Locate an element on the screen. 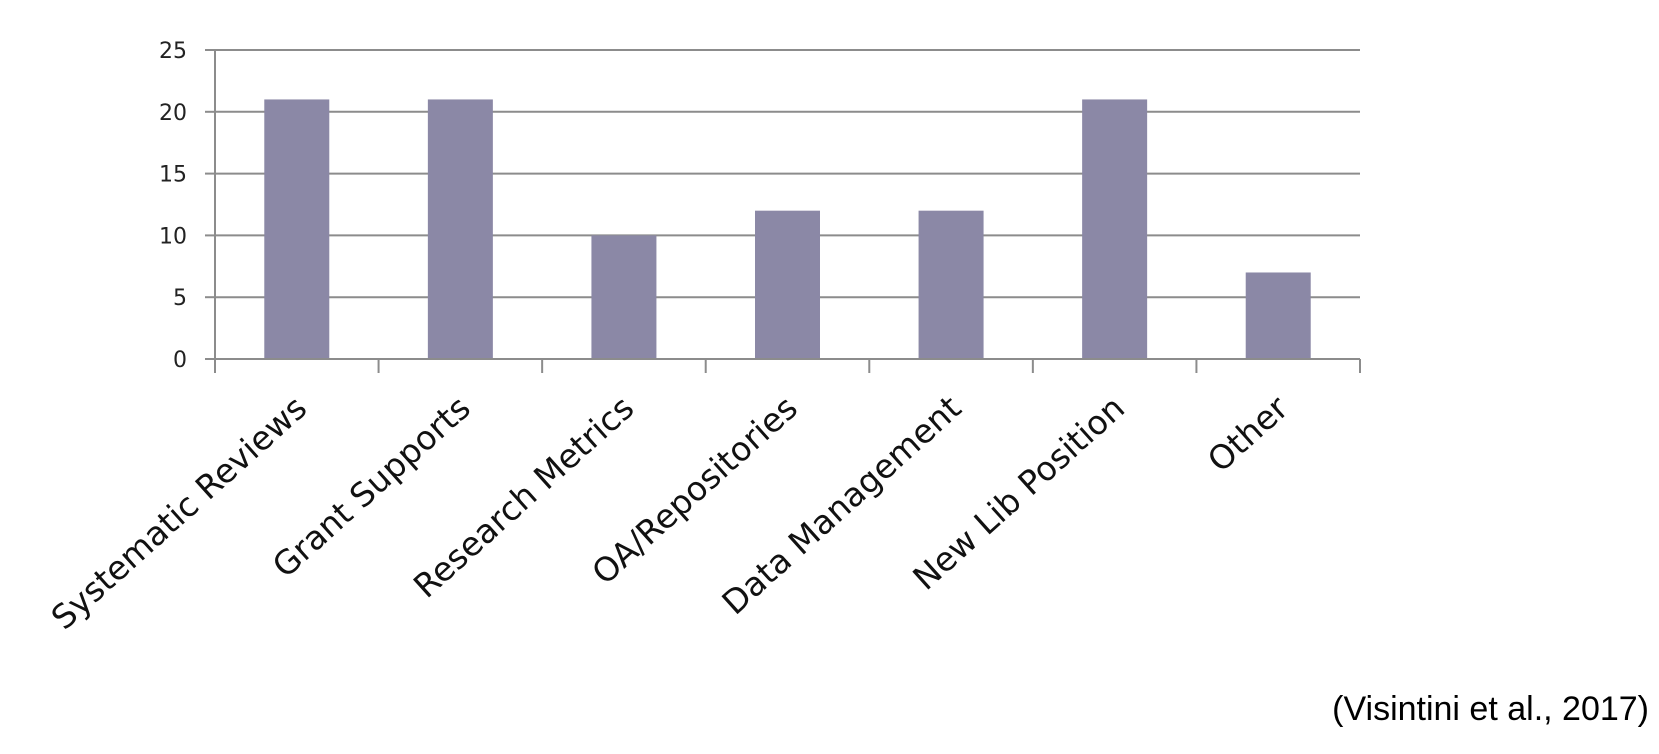 The width and height of the screenshot is (1659, 754). y-tick-label: 20 is located at coordinates (173, 113).